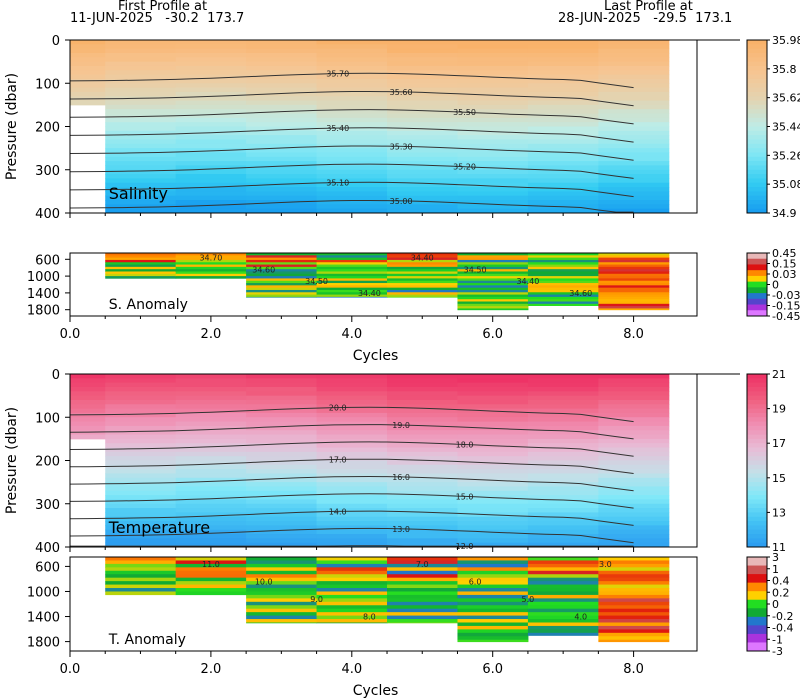 This screenshot has width=800, height=700. Describe the element at coordinates (211, 564) in the screenshot. I see `temperature-anomaly-contour-label: 11.0` at that location.